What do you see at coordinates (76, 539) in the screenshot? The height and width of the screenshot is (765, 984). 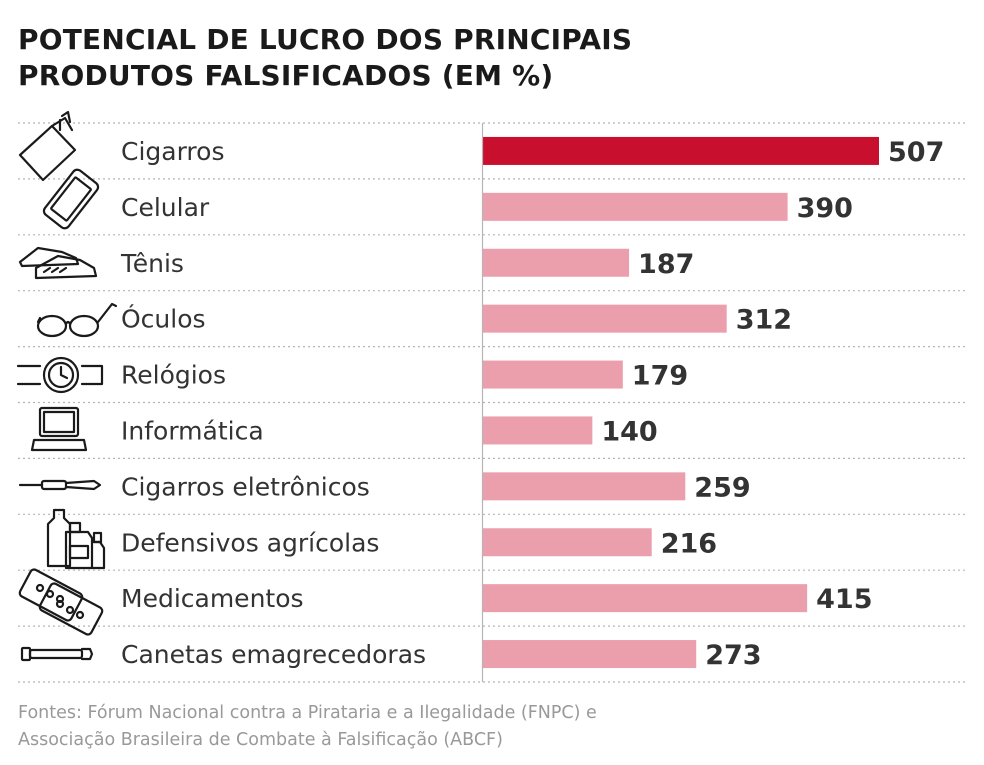 I see `pesticide-bottles-icon` at bounding box center [76, 539].